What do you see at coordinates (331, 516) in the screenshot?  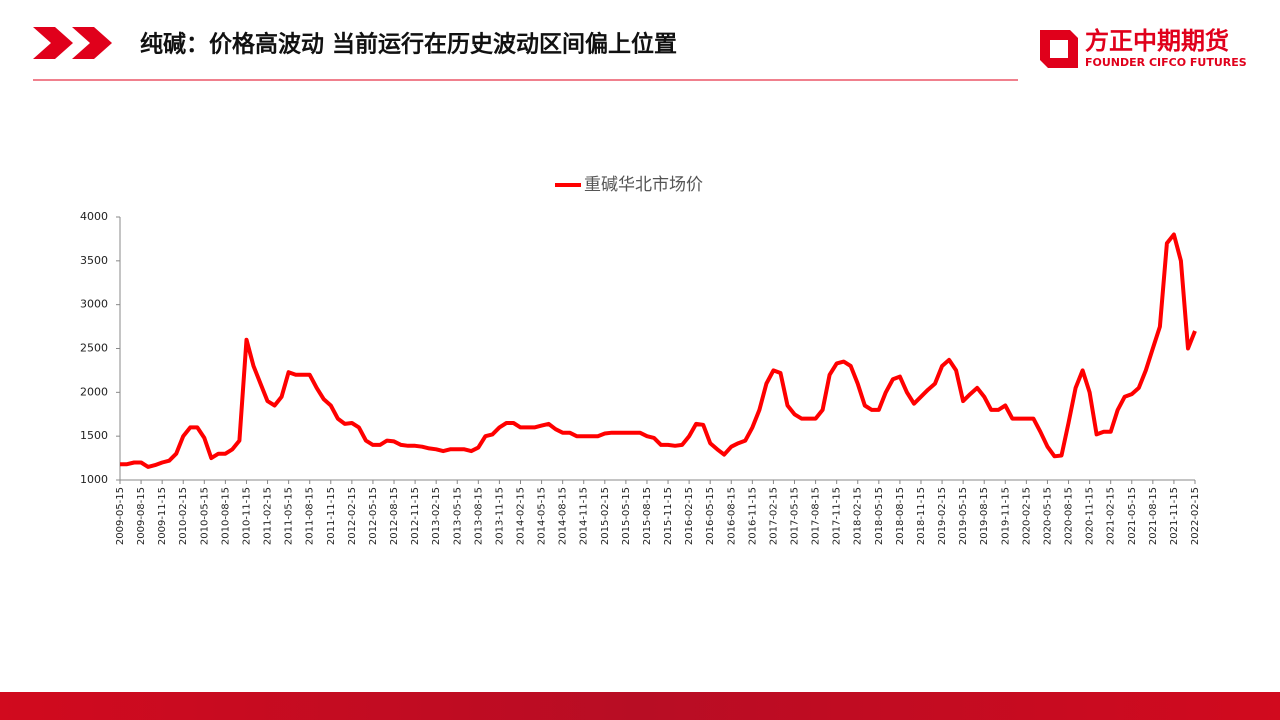 I see `x-tick-label: 2011-11-15` at bounding box center [331, 516].